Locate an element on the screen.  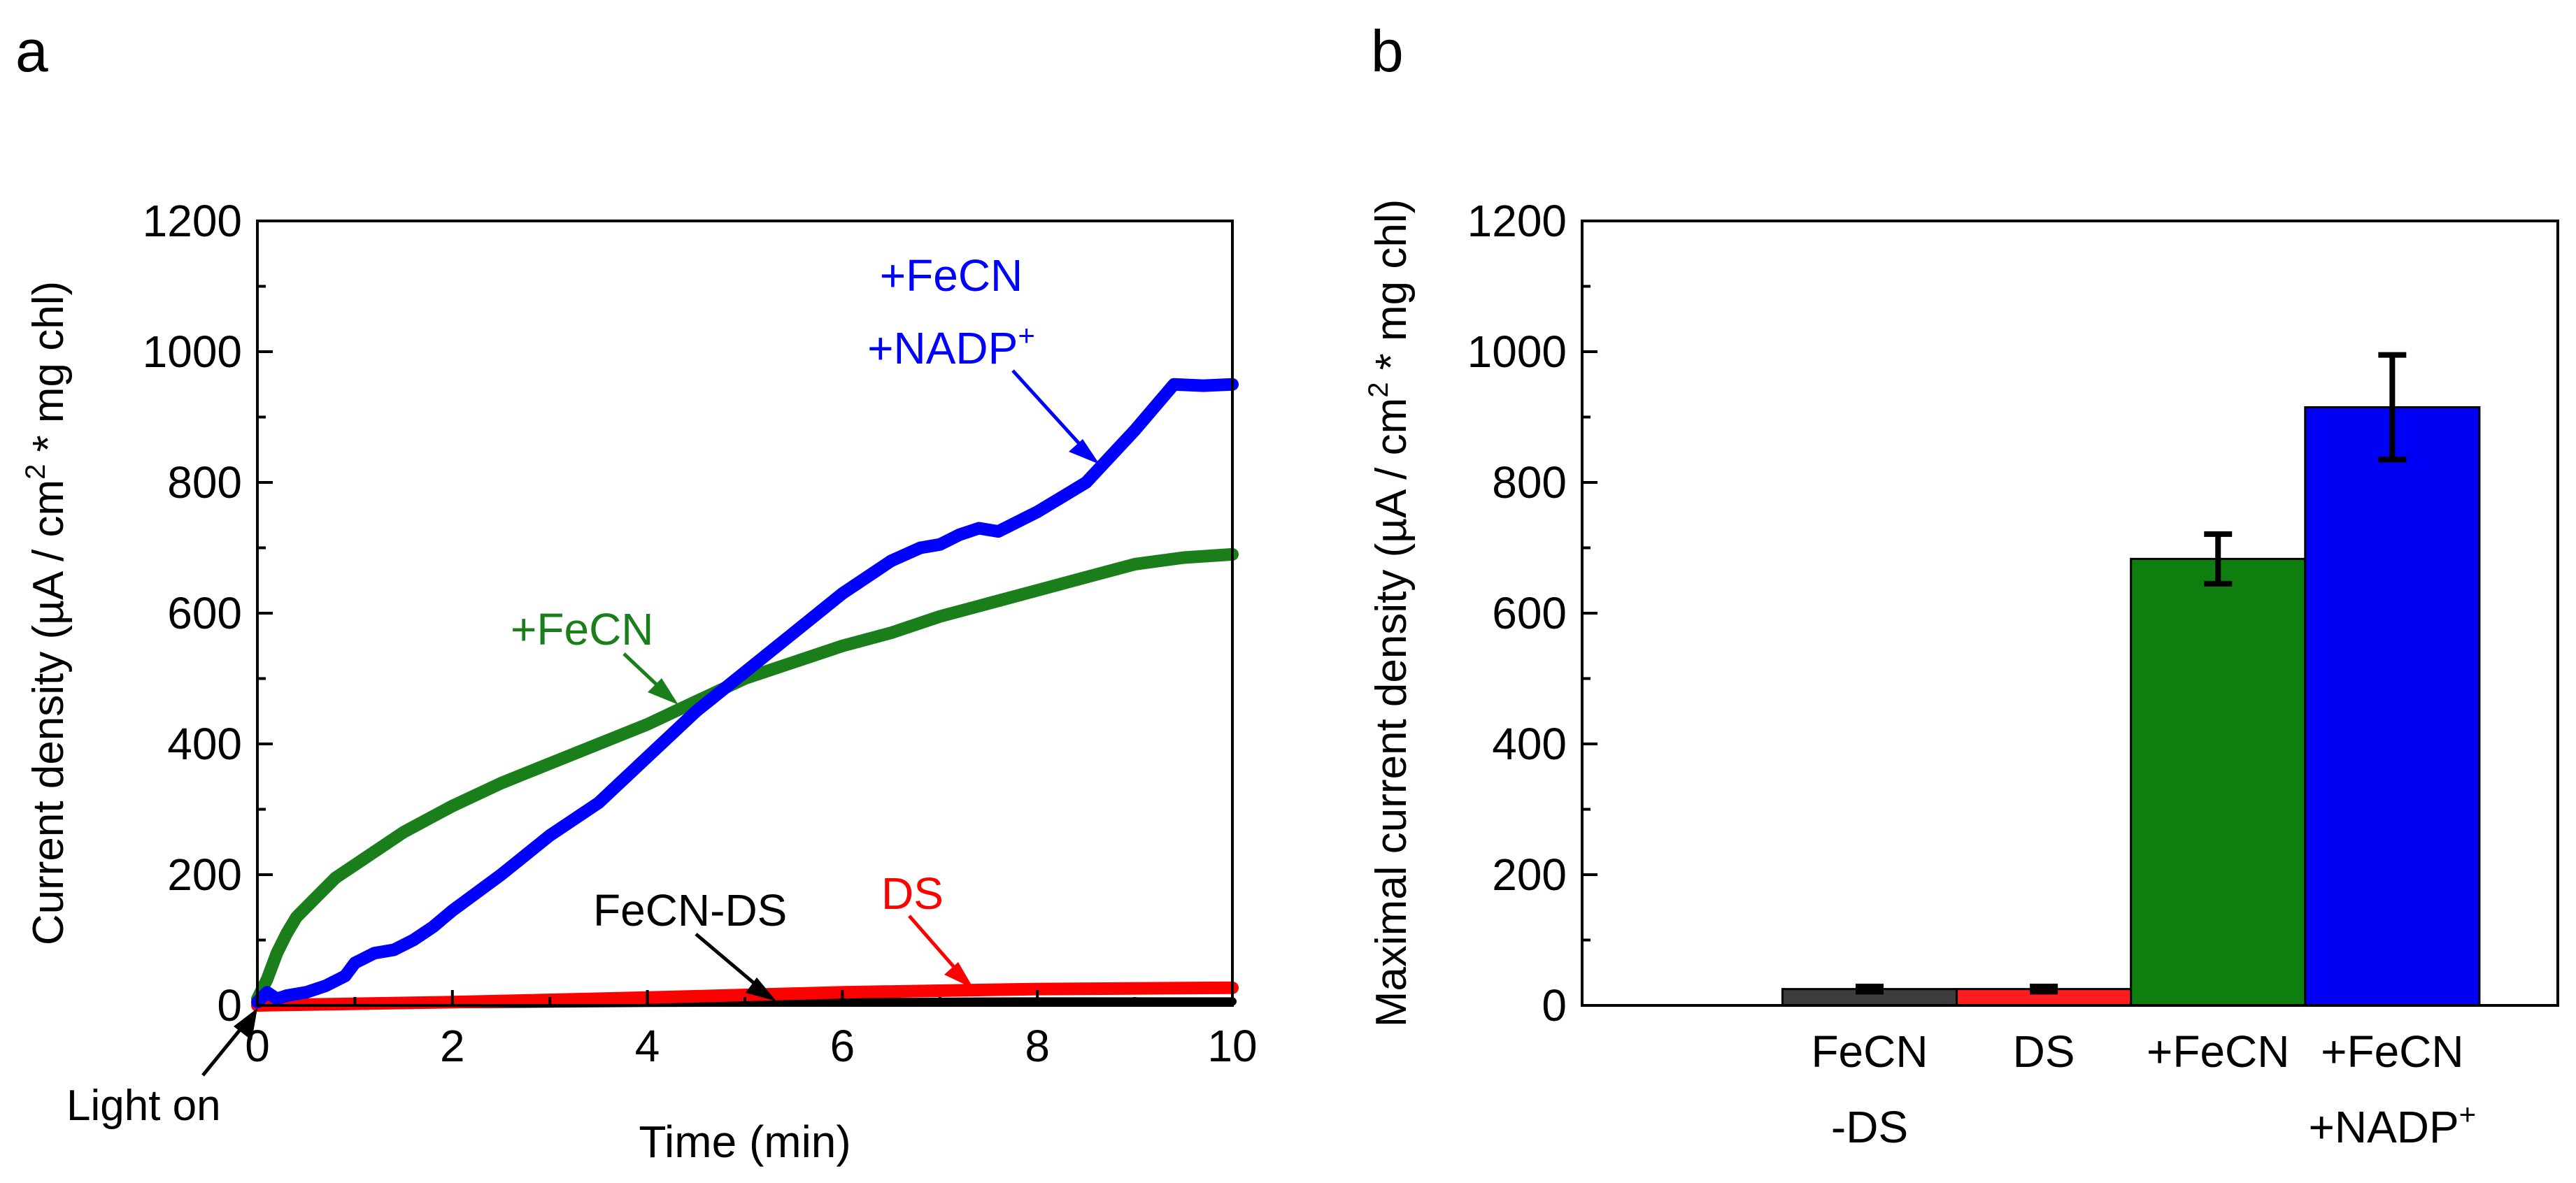
annotation-nadp-sup: + is located at coordinates (1026, 335).